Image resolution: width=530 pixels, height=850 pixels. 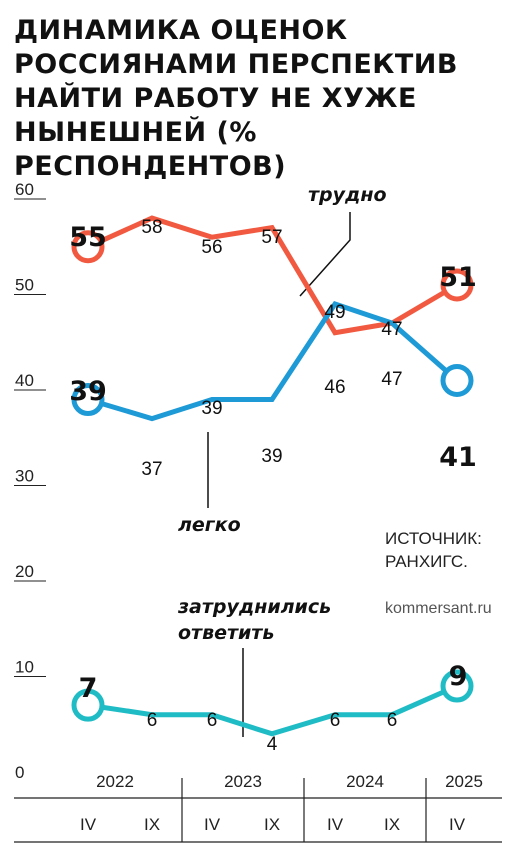 I want to click on site-credit: kommersant.ru, so click(x=438, y=608).